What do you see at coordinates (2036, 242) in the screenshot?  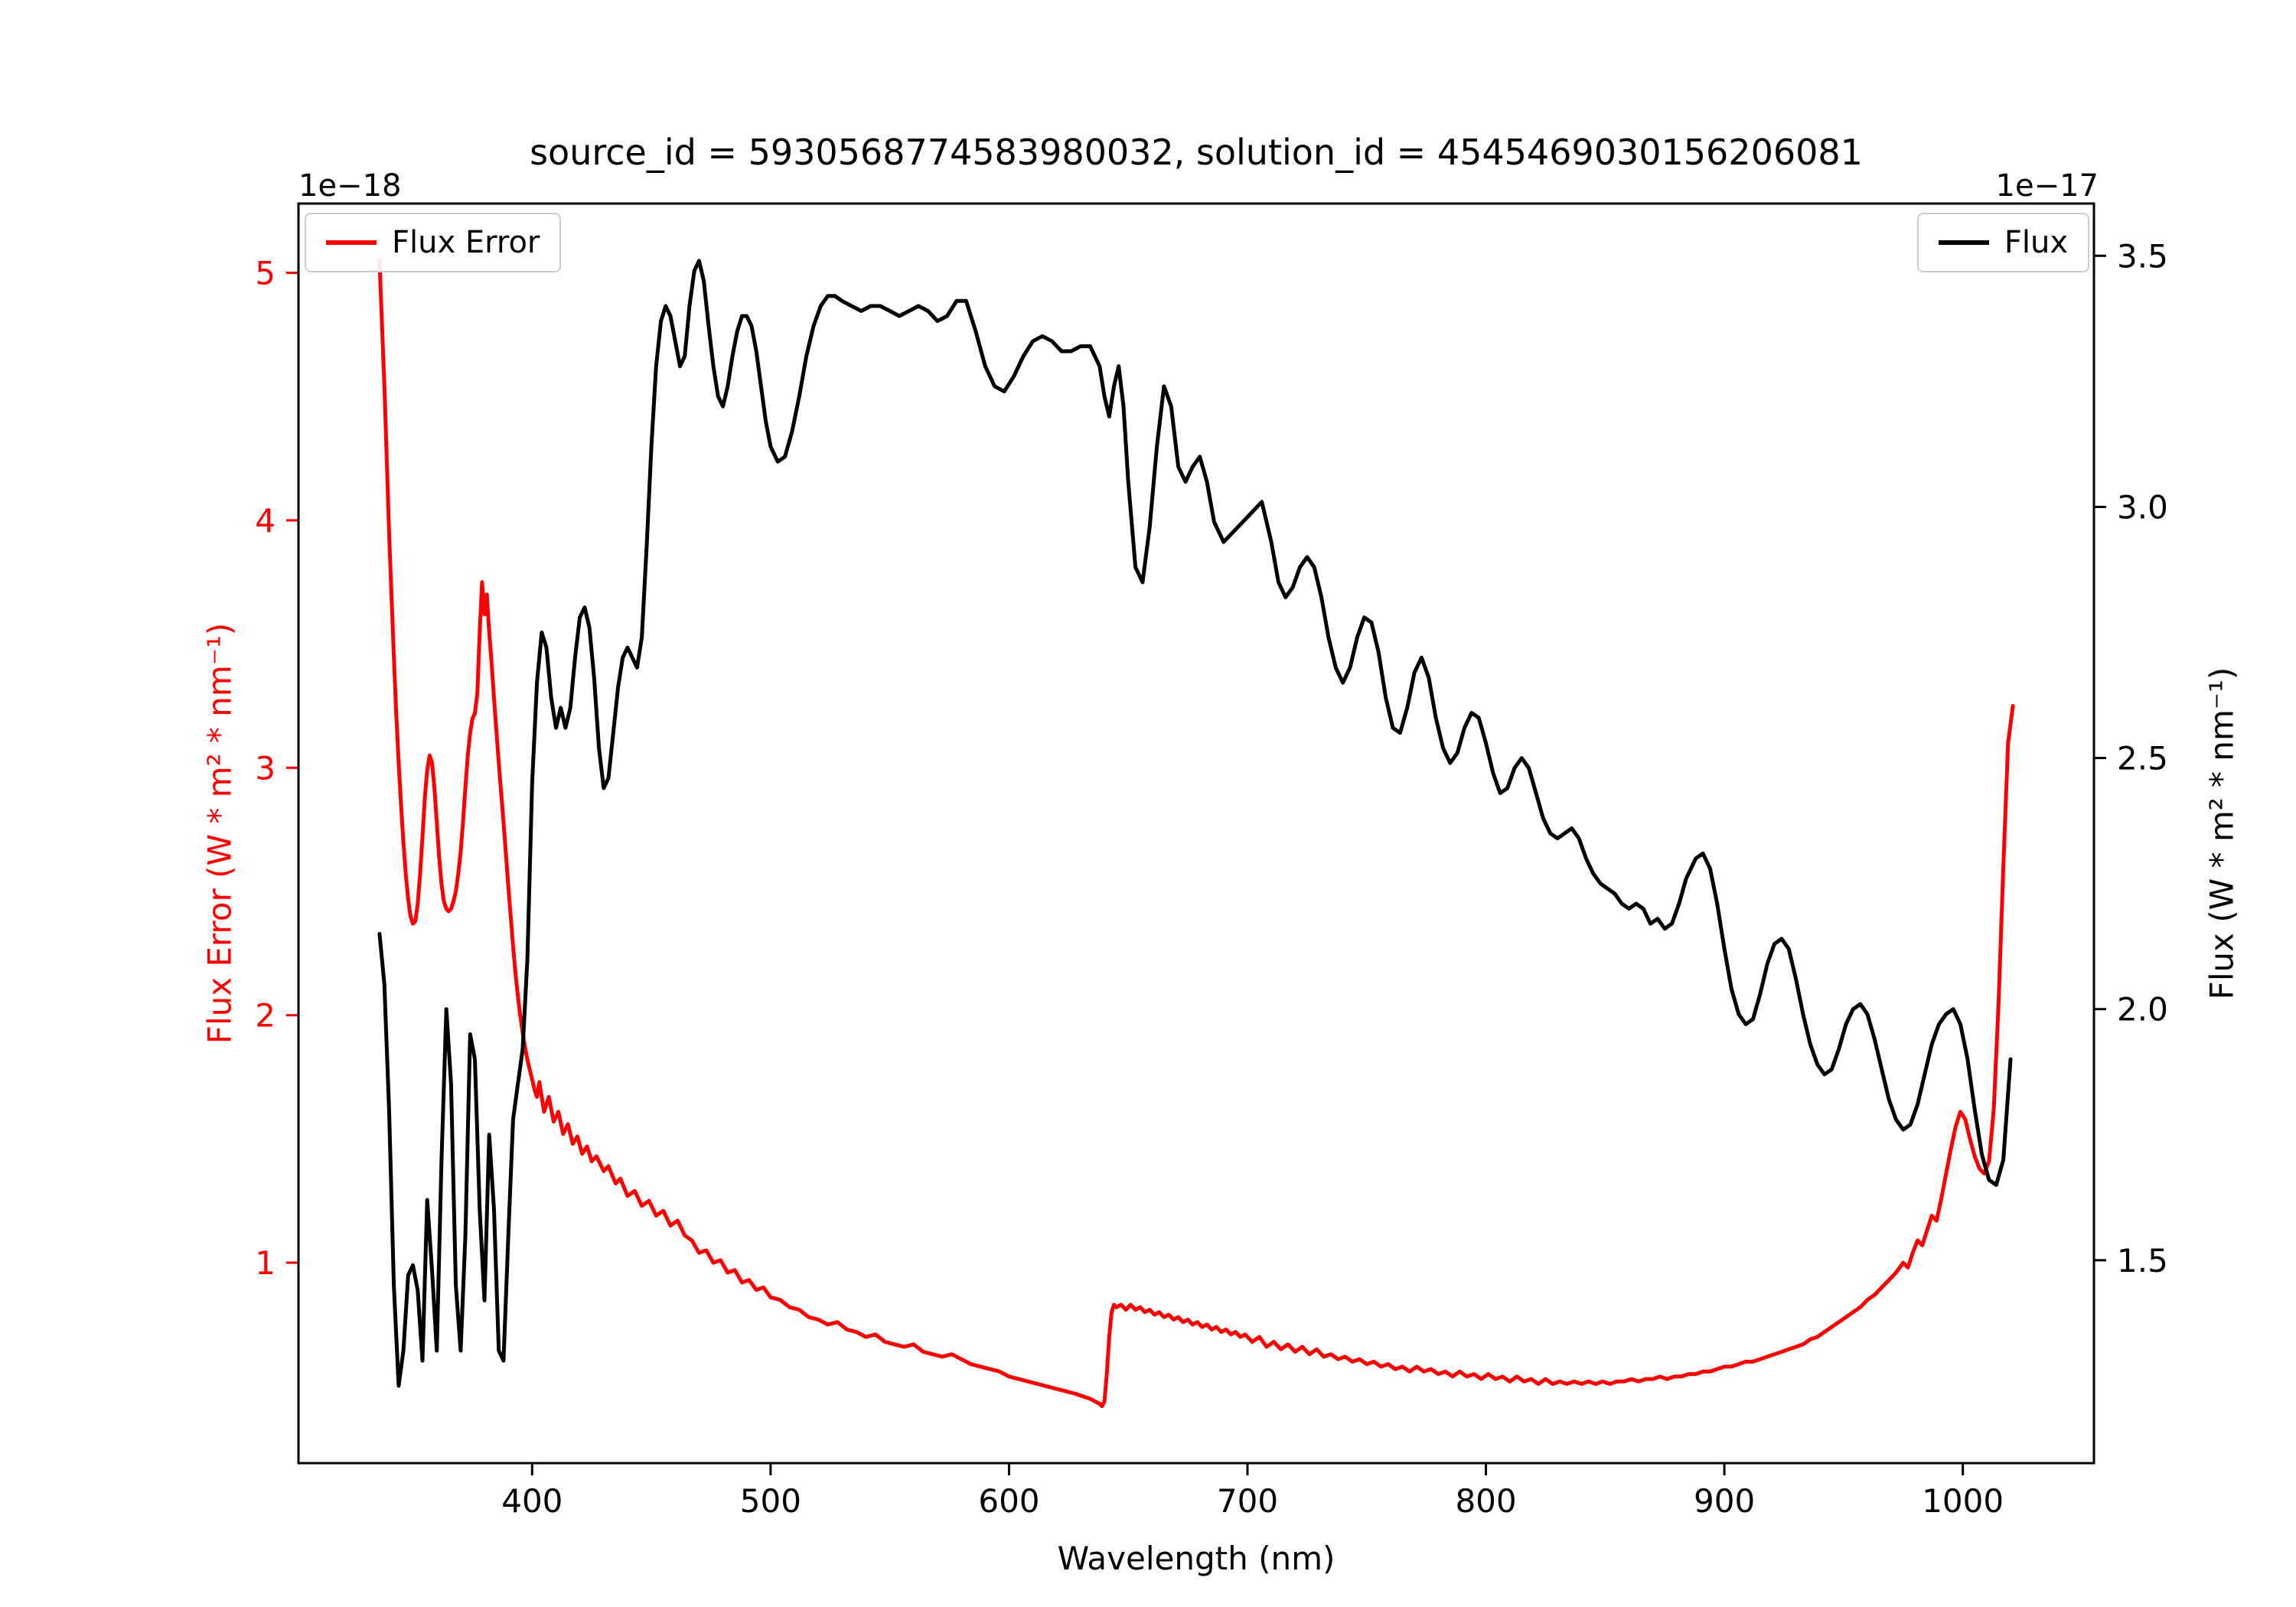 I see `flux-legend-label: Flux` at bounding box center [2036, 242].